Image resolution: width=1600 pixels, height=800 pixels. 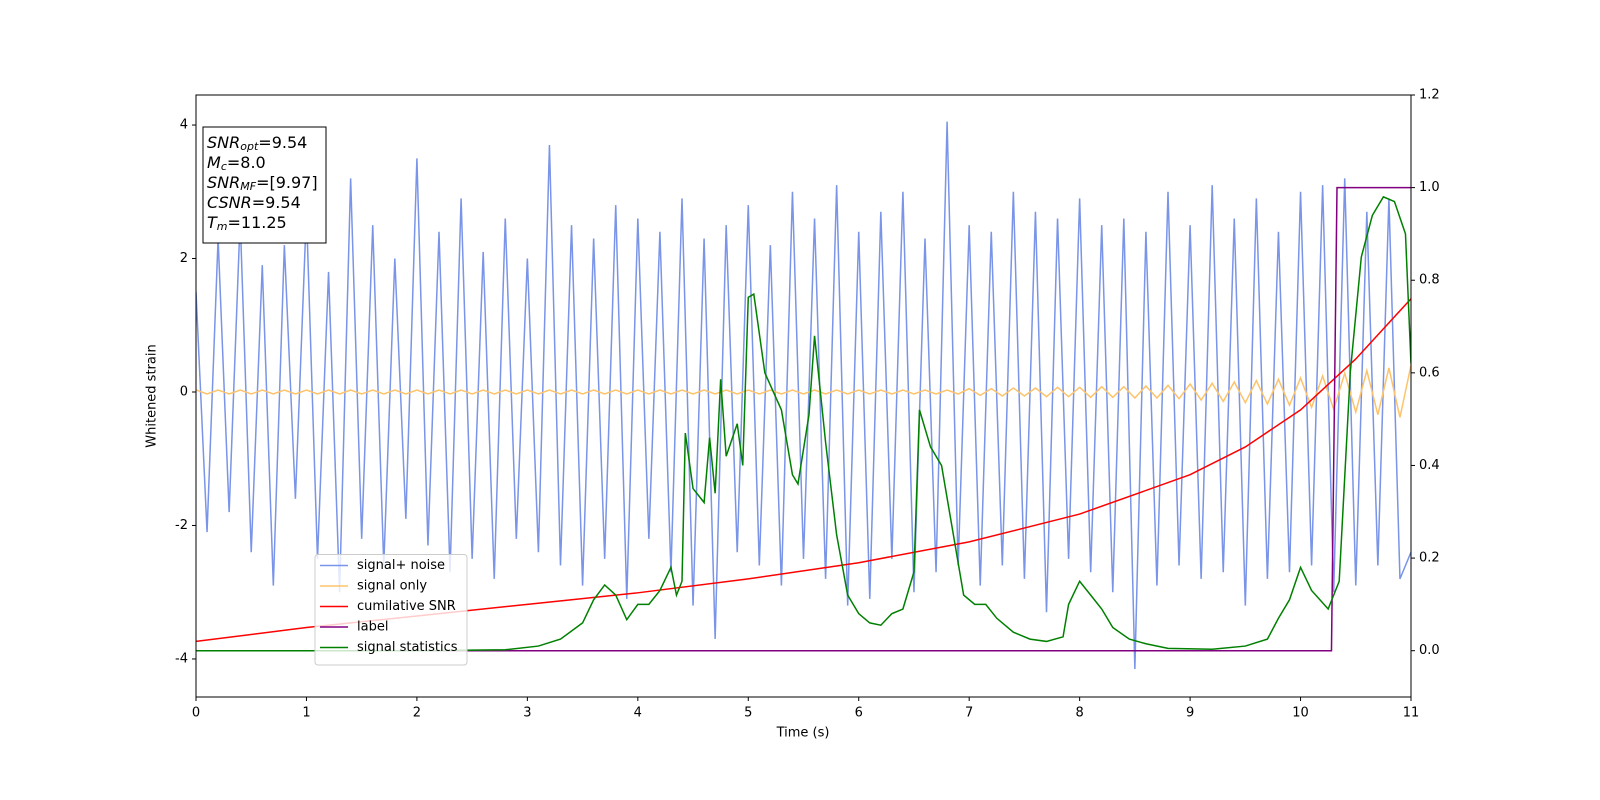 What do you see at coordinates (1429, 280) in the screenshot?
I see `y2-tick-label: 0.8` at bounding box center [1429, 280].